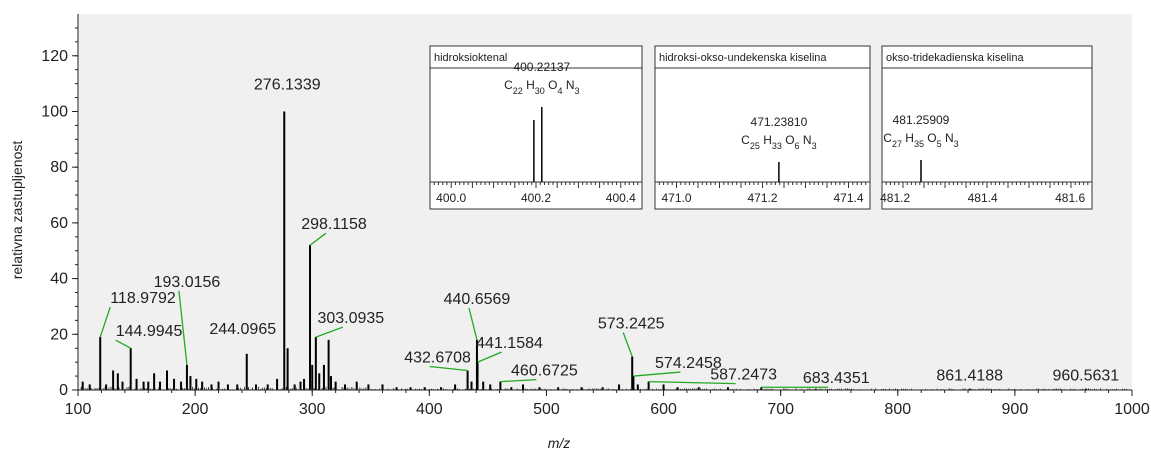  What do you see at coordinates (59, 223) in the screenshot?
I see `y-tick-label: 60` at bounding box center [59, 223].